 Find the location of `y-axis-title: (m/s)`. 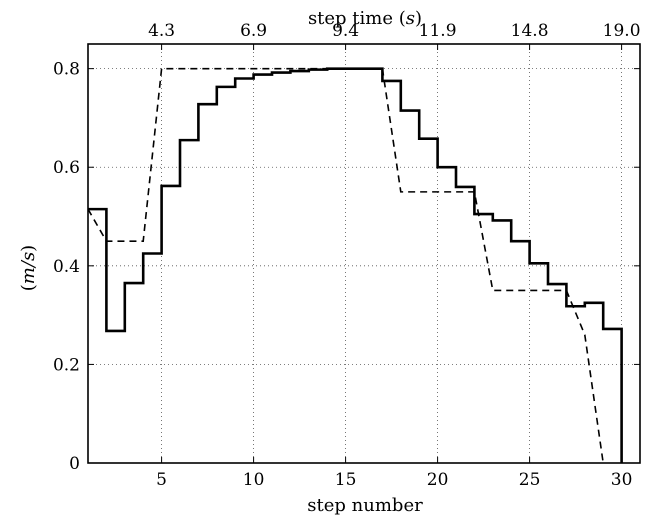

y-axis-title: (m/s) is located at coordinates (28, 268).